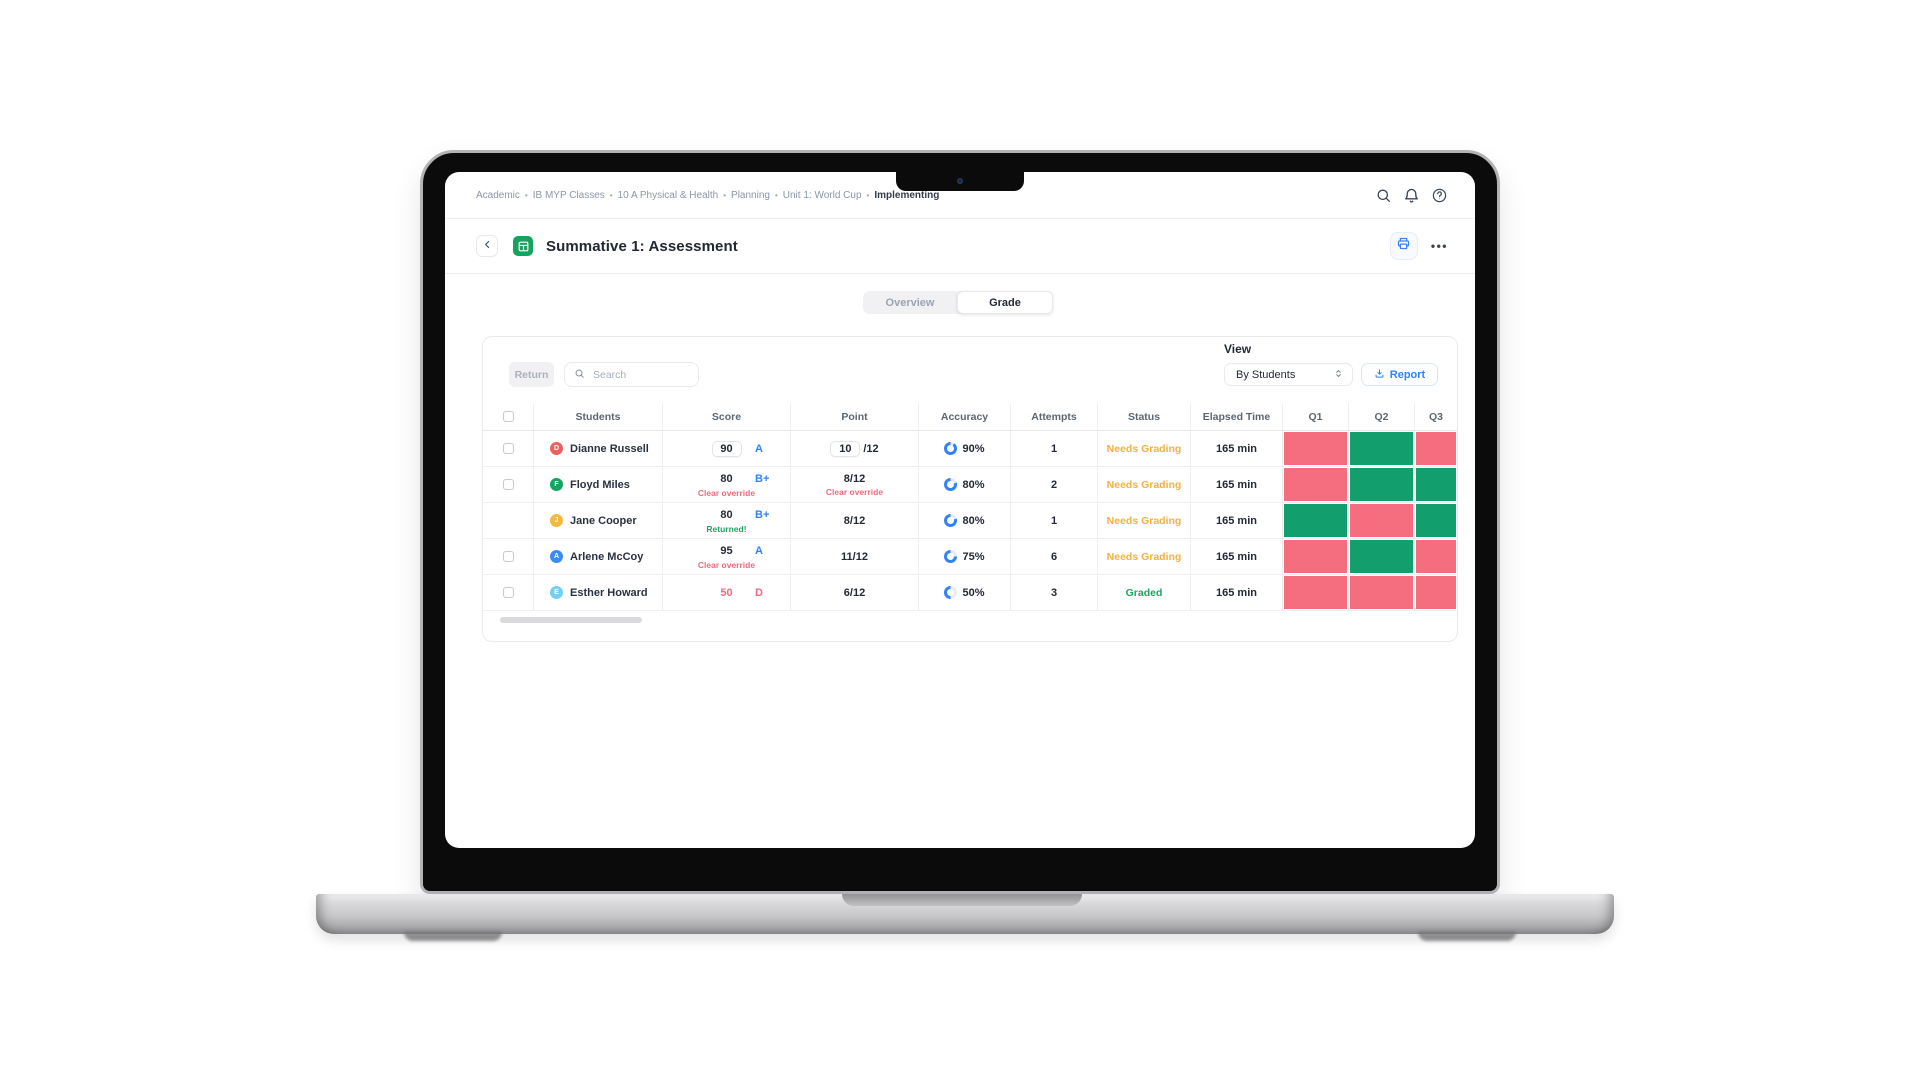 The image size is (1920, 1080). I want to click on breadcrumb-item: Unit 1: World Cup, so click(822, 195).